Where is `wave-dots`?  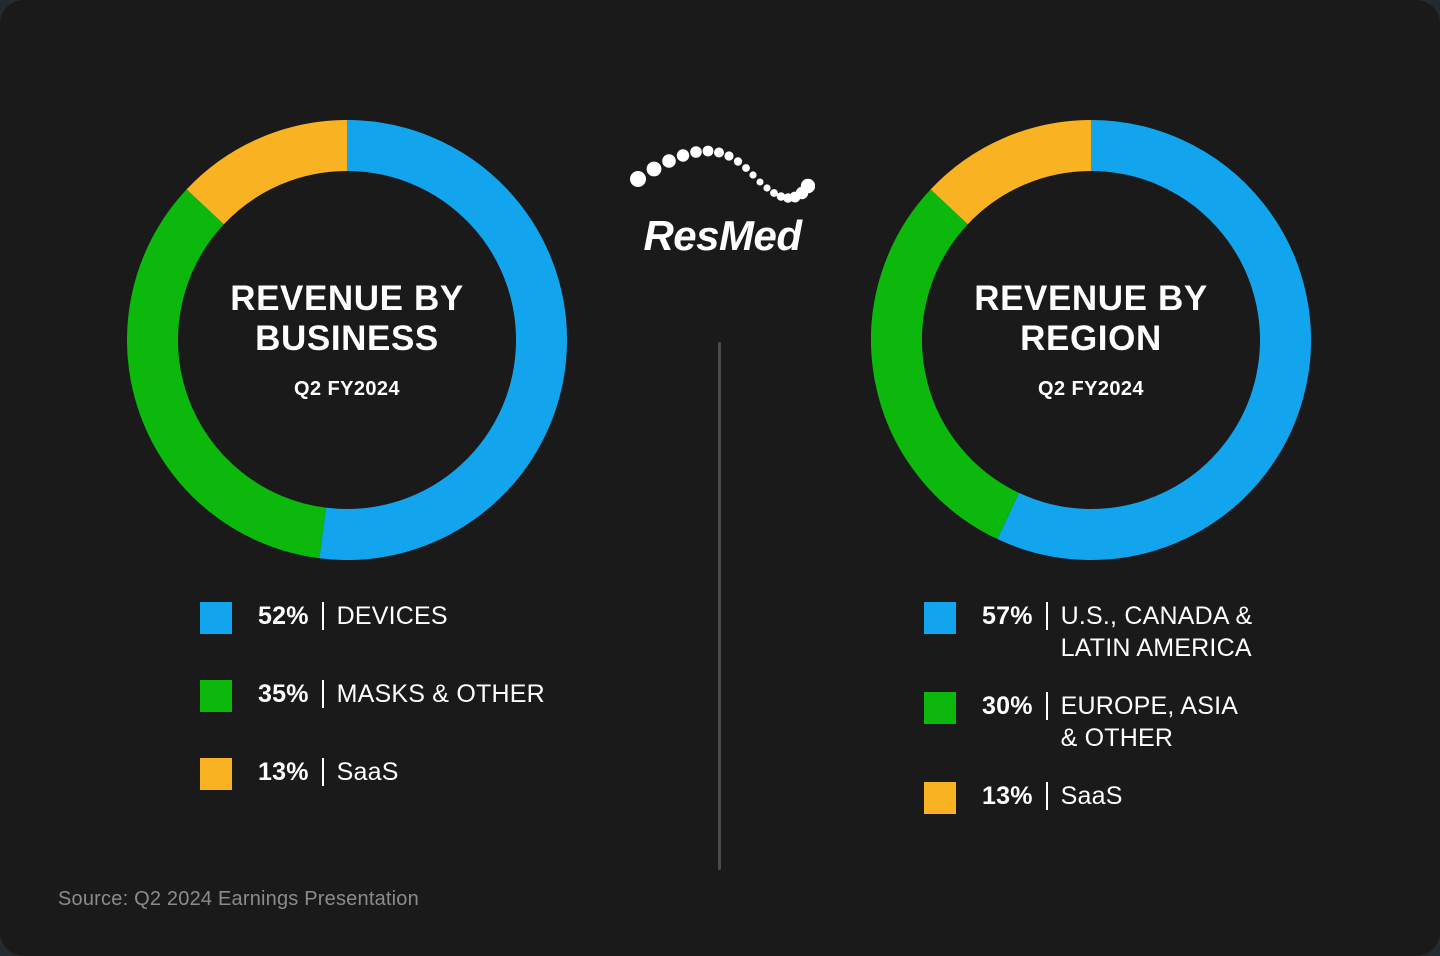
wave-dots is located at coordinates (722, 174).